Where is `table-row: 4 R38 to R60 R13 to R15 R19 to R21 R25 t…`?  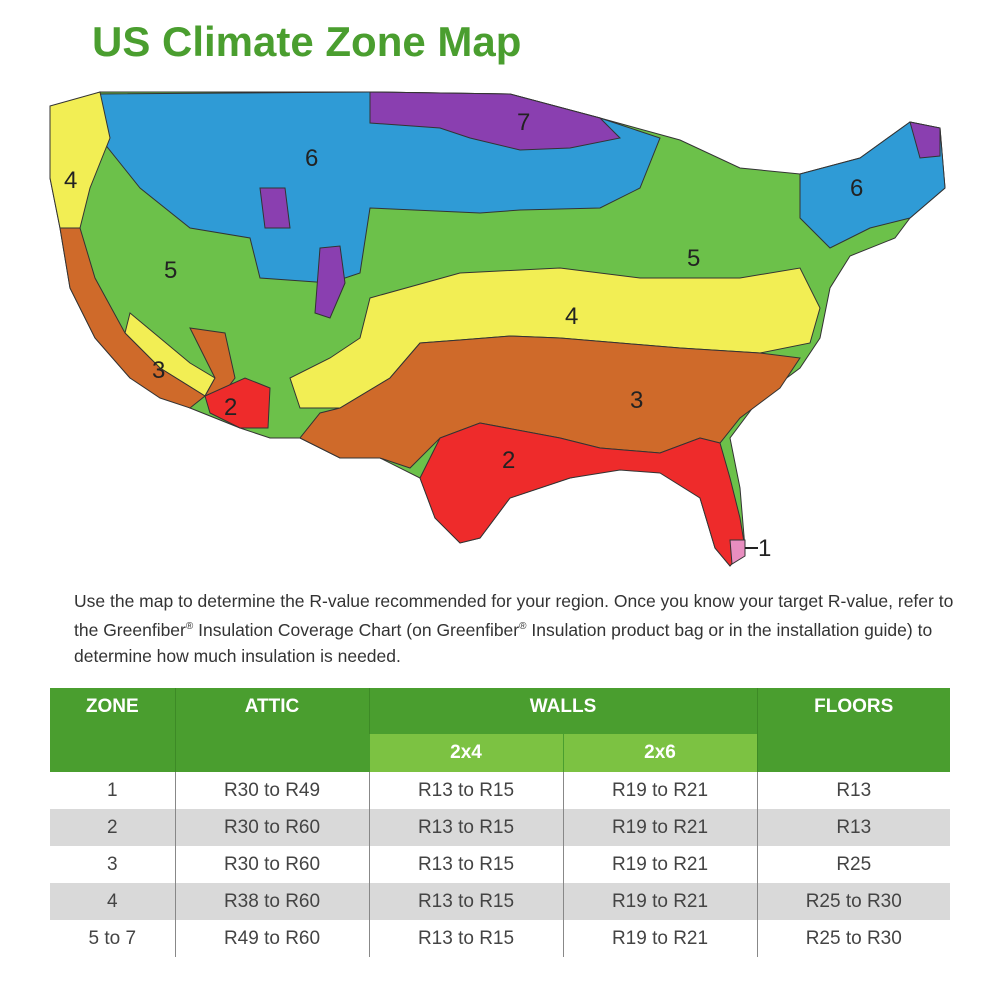 table-row: 4 R38 to R60 R13 to R15 R19 to R21 R25 t… is located at coordinates (500, 901).